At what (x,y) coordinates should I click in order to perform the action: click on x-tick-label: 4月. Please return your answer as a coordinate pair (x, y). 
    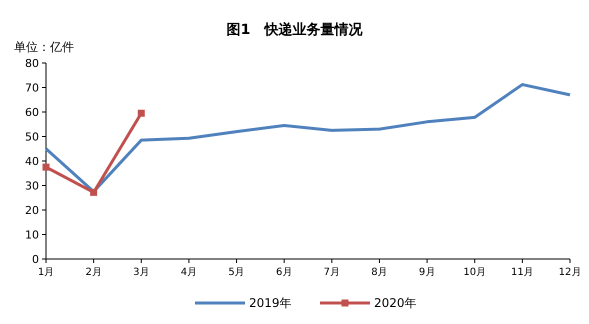
    Looking at the image, I should click on (189, 272).